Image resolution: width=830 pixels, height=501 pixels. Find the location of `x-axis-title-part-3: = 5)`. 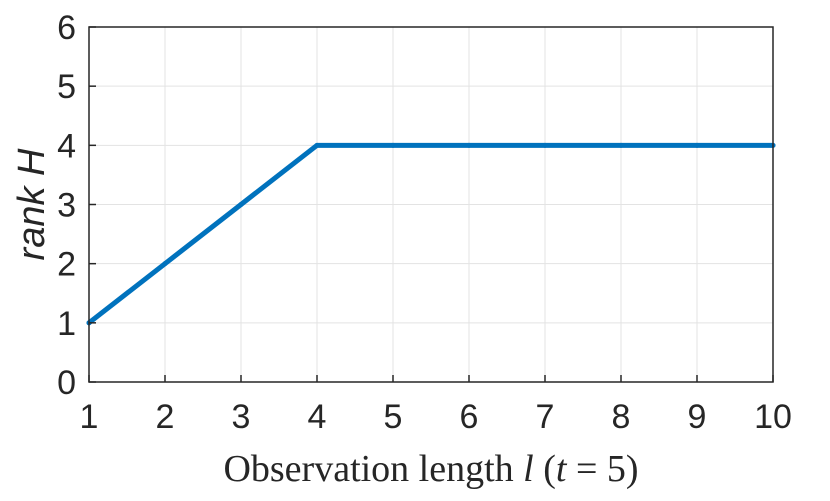

x-axis-title-part-3: = 5) is located at coordinates (602, 469).